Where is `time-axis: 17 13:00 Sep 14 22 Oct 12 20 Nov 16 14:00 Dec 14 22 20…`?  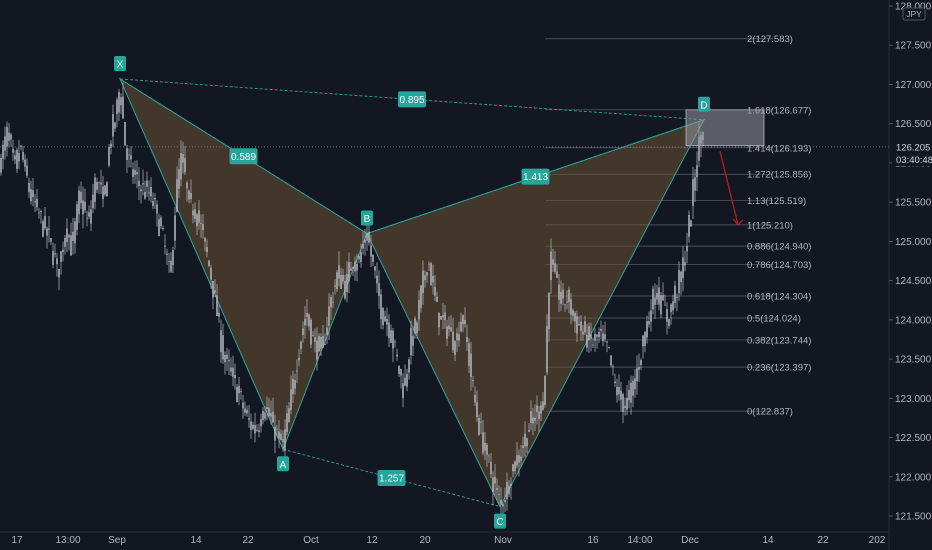 time-axis: 17 13:00 Sep 14 22 Oct 12 20 Nov 16 14:00 Dec 14 22 20… is located at coordinates (444, 538).